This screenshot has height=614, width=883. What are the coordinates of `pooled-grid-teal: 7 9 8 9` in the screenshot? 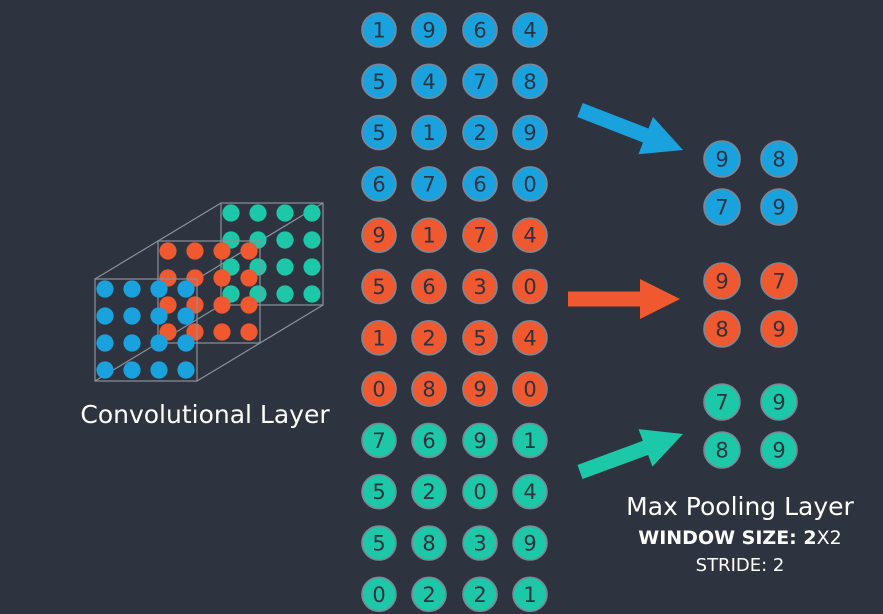 It's located at (750, 426).